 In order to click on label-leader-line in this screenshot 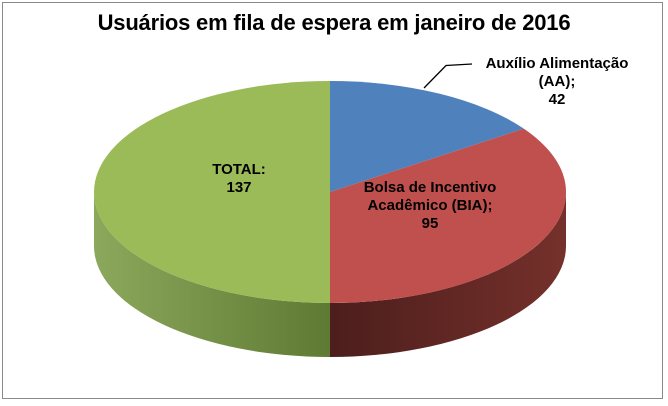, I will do `click(448, 76)`.